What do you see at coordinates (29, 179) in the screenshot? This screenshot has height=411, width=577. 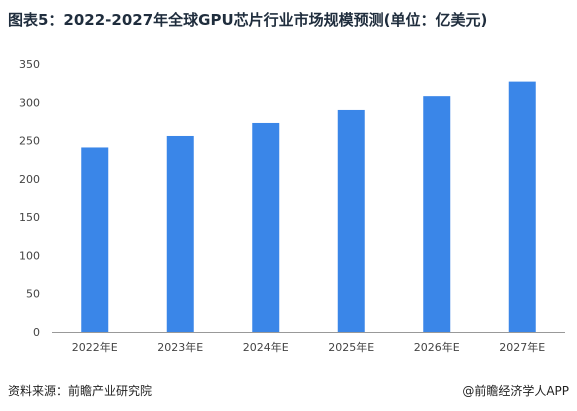 I see `y-tick-label: 200` at bounding box center [29, 179].